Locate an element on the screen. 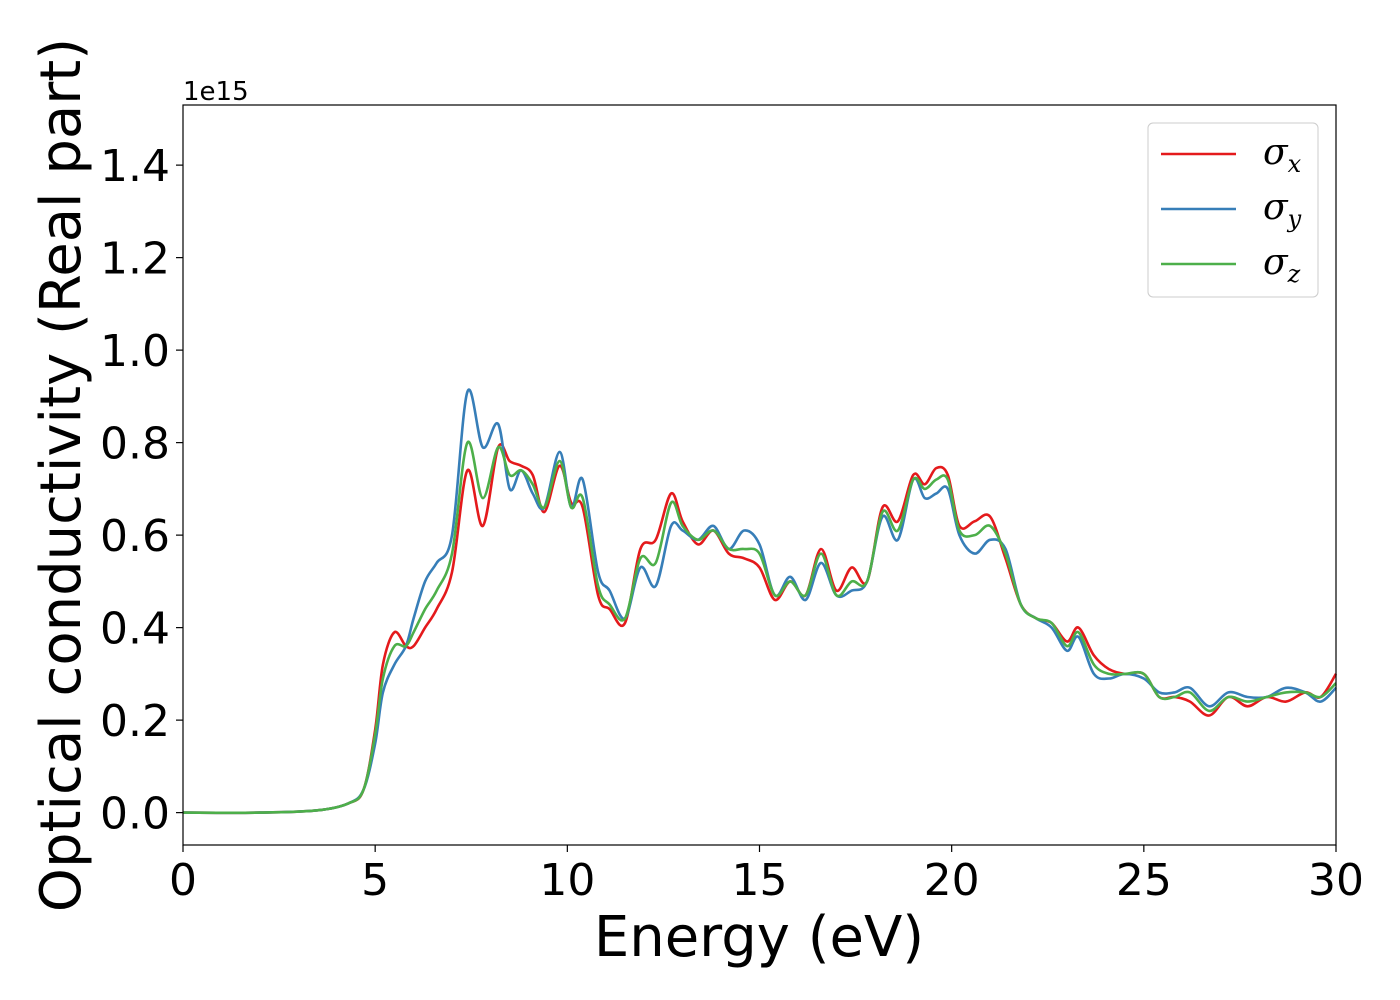  x-tick-label: 5 is located at coordinates (375, 880).